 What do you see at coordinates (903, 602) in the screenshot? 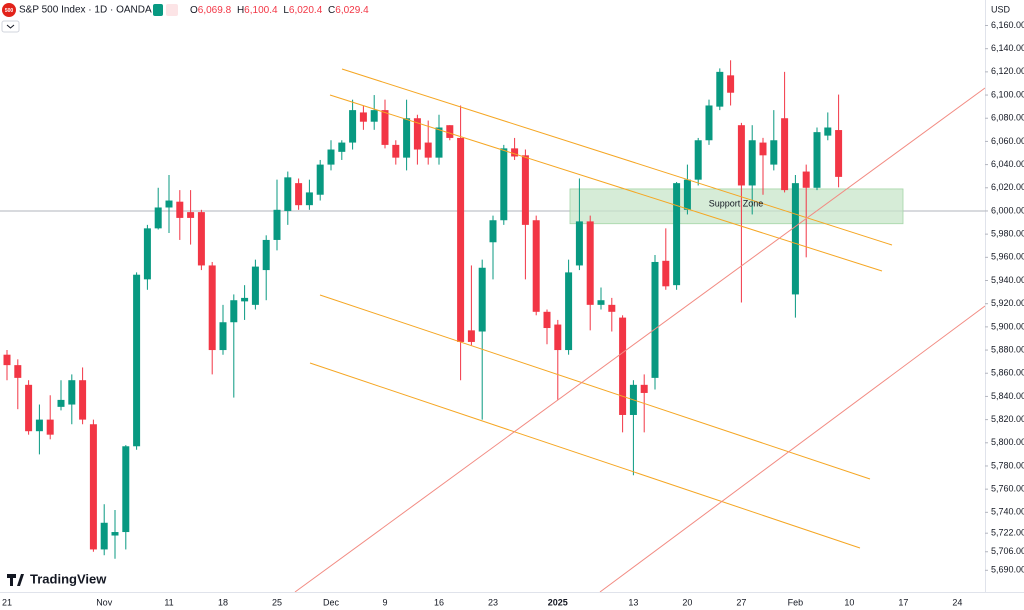
I see `x-tick-label: 17` at bounding box center [903, 602].